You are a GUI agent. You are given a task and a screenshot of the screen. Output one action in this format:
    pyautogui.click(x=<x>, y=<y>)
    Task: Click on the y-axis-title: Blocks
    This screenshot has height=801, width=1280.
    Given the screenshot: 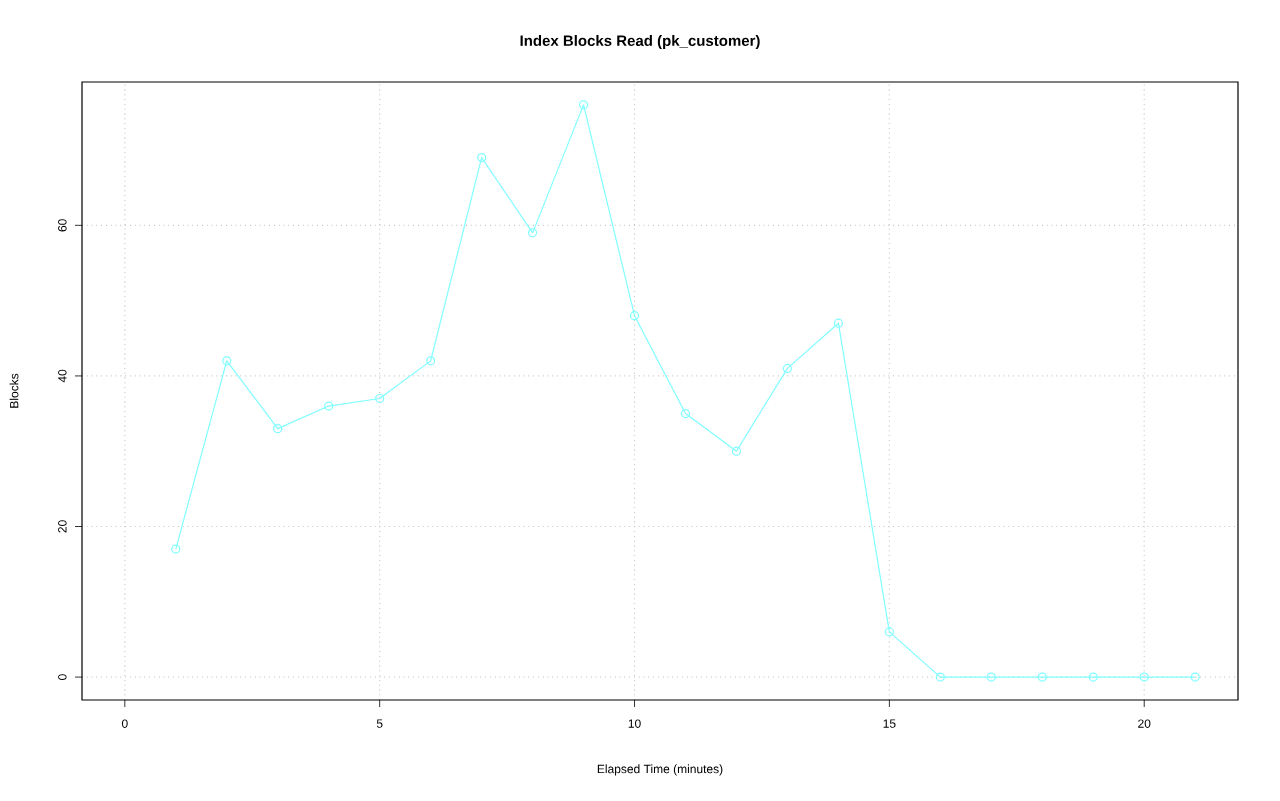 What is the action you would take?
    pyautogui.click(x=14, y=390)
    